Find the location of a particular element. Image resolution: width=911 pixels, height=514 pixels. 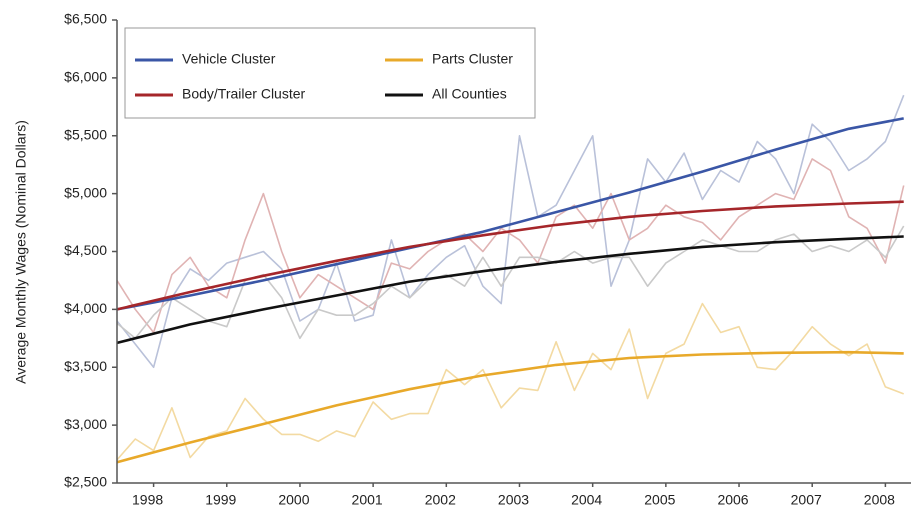

x-tick-label: 2006 is located at coordinates (732, 500).